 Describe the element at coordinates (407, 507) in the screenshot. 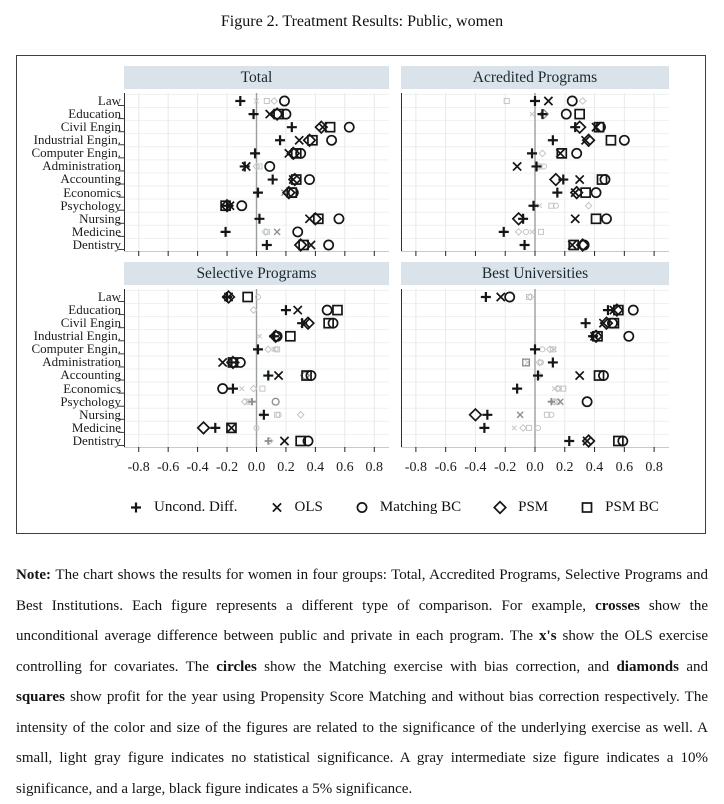

I see `legend-item-circle: Matching BC` at that location.